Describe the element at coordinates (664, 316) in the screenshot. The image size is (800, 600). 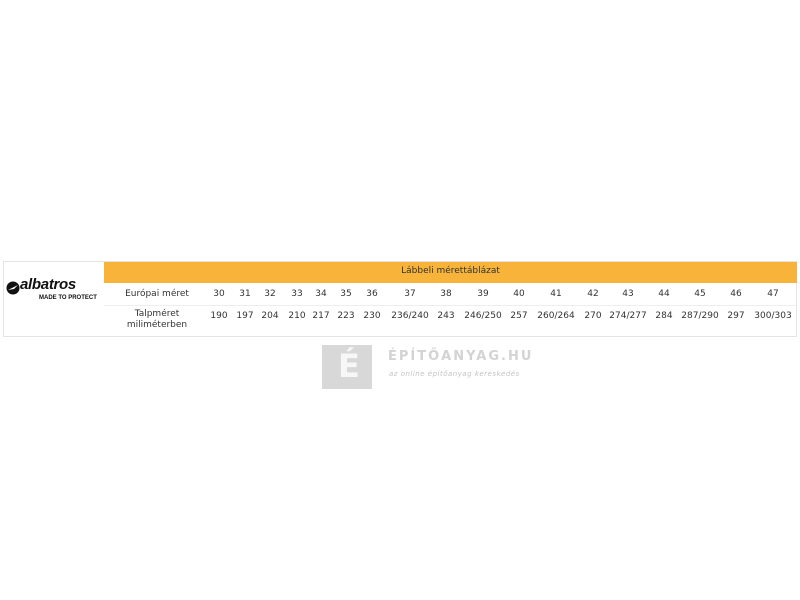
I see `table-cell: 284` at that location.